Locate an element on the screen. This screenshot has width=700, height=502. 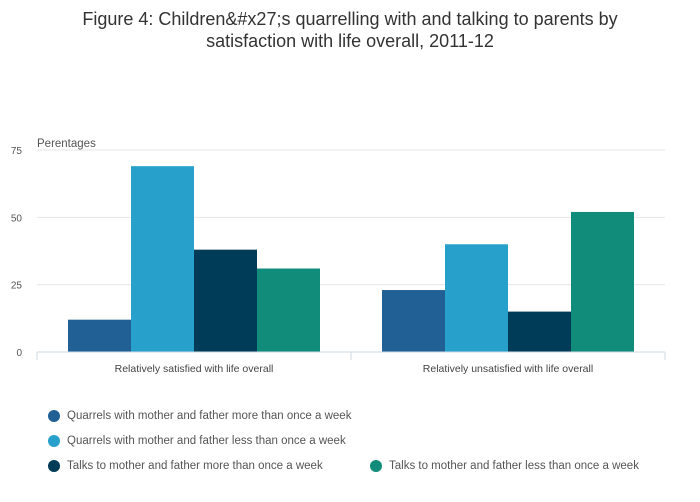
y-tick-label-0: 0 is located at coordinates (19, 353).